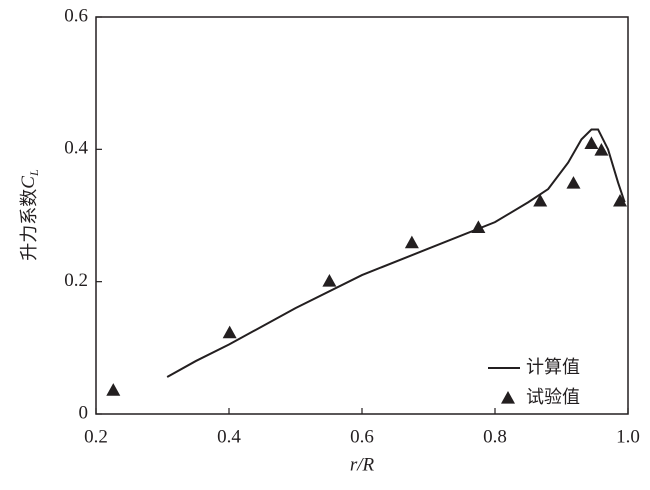 Image resolution: width=650 pixels, height=490 pixels. Describe the element at coordinates (628, 436) in the screenshot. I see `x-tick-label: 1.0` at that location.